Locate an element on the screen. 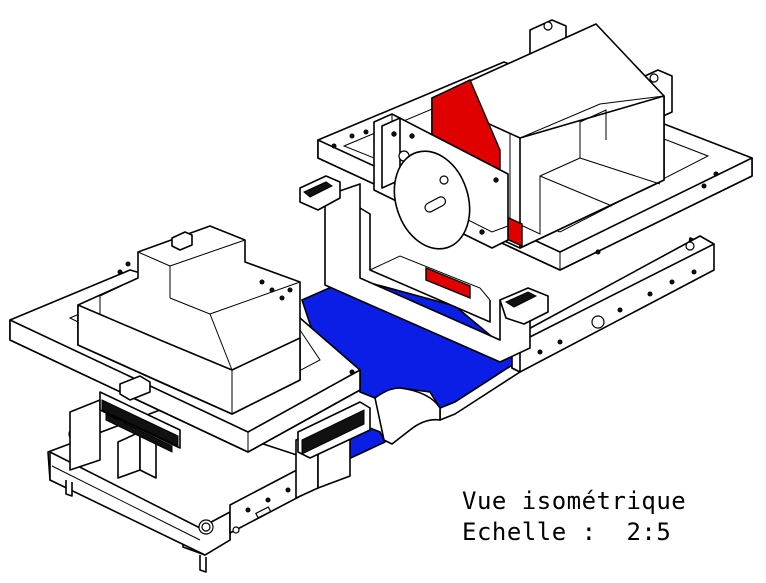 The image size is (766, 583). view-label: Vue isométrique is located at coordinates (574, 501).